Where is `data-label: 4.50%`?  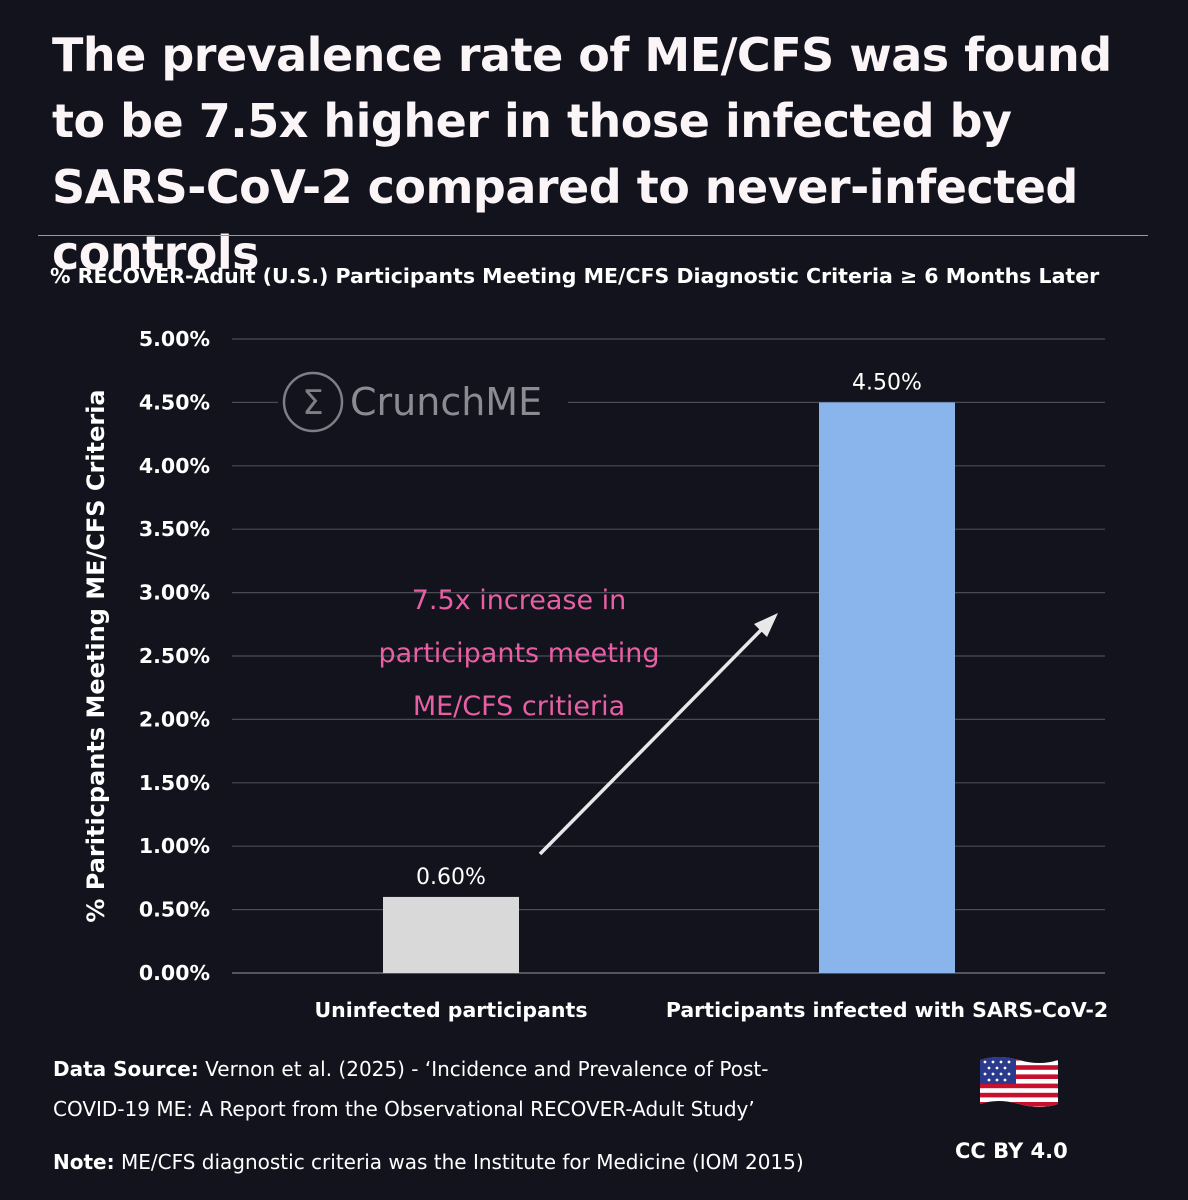 data-label: 4.50% is located at coordinates (887, 382).